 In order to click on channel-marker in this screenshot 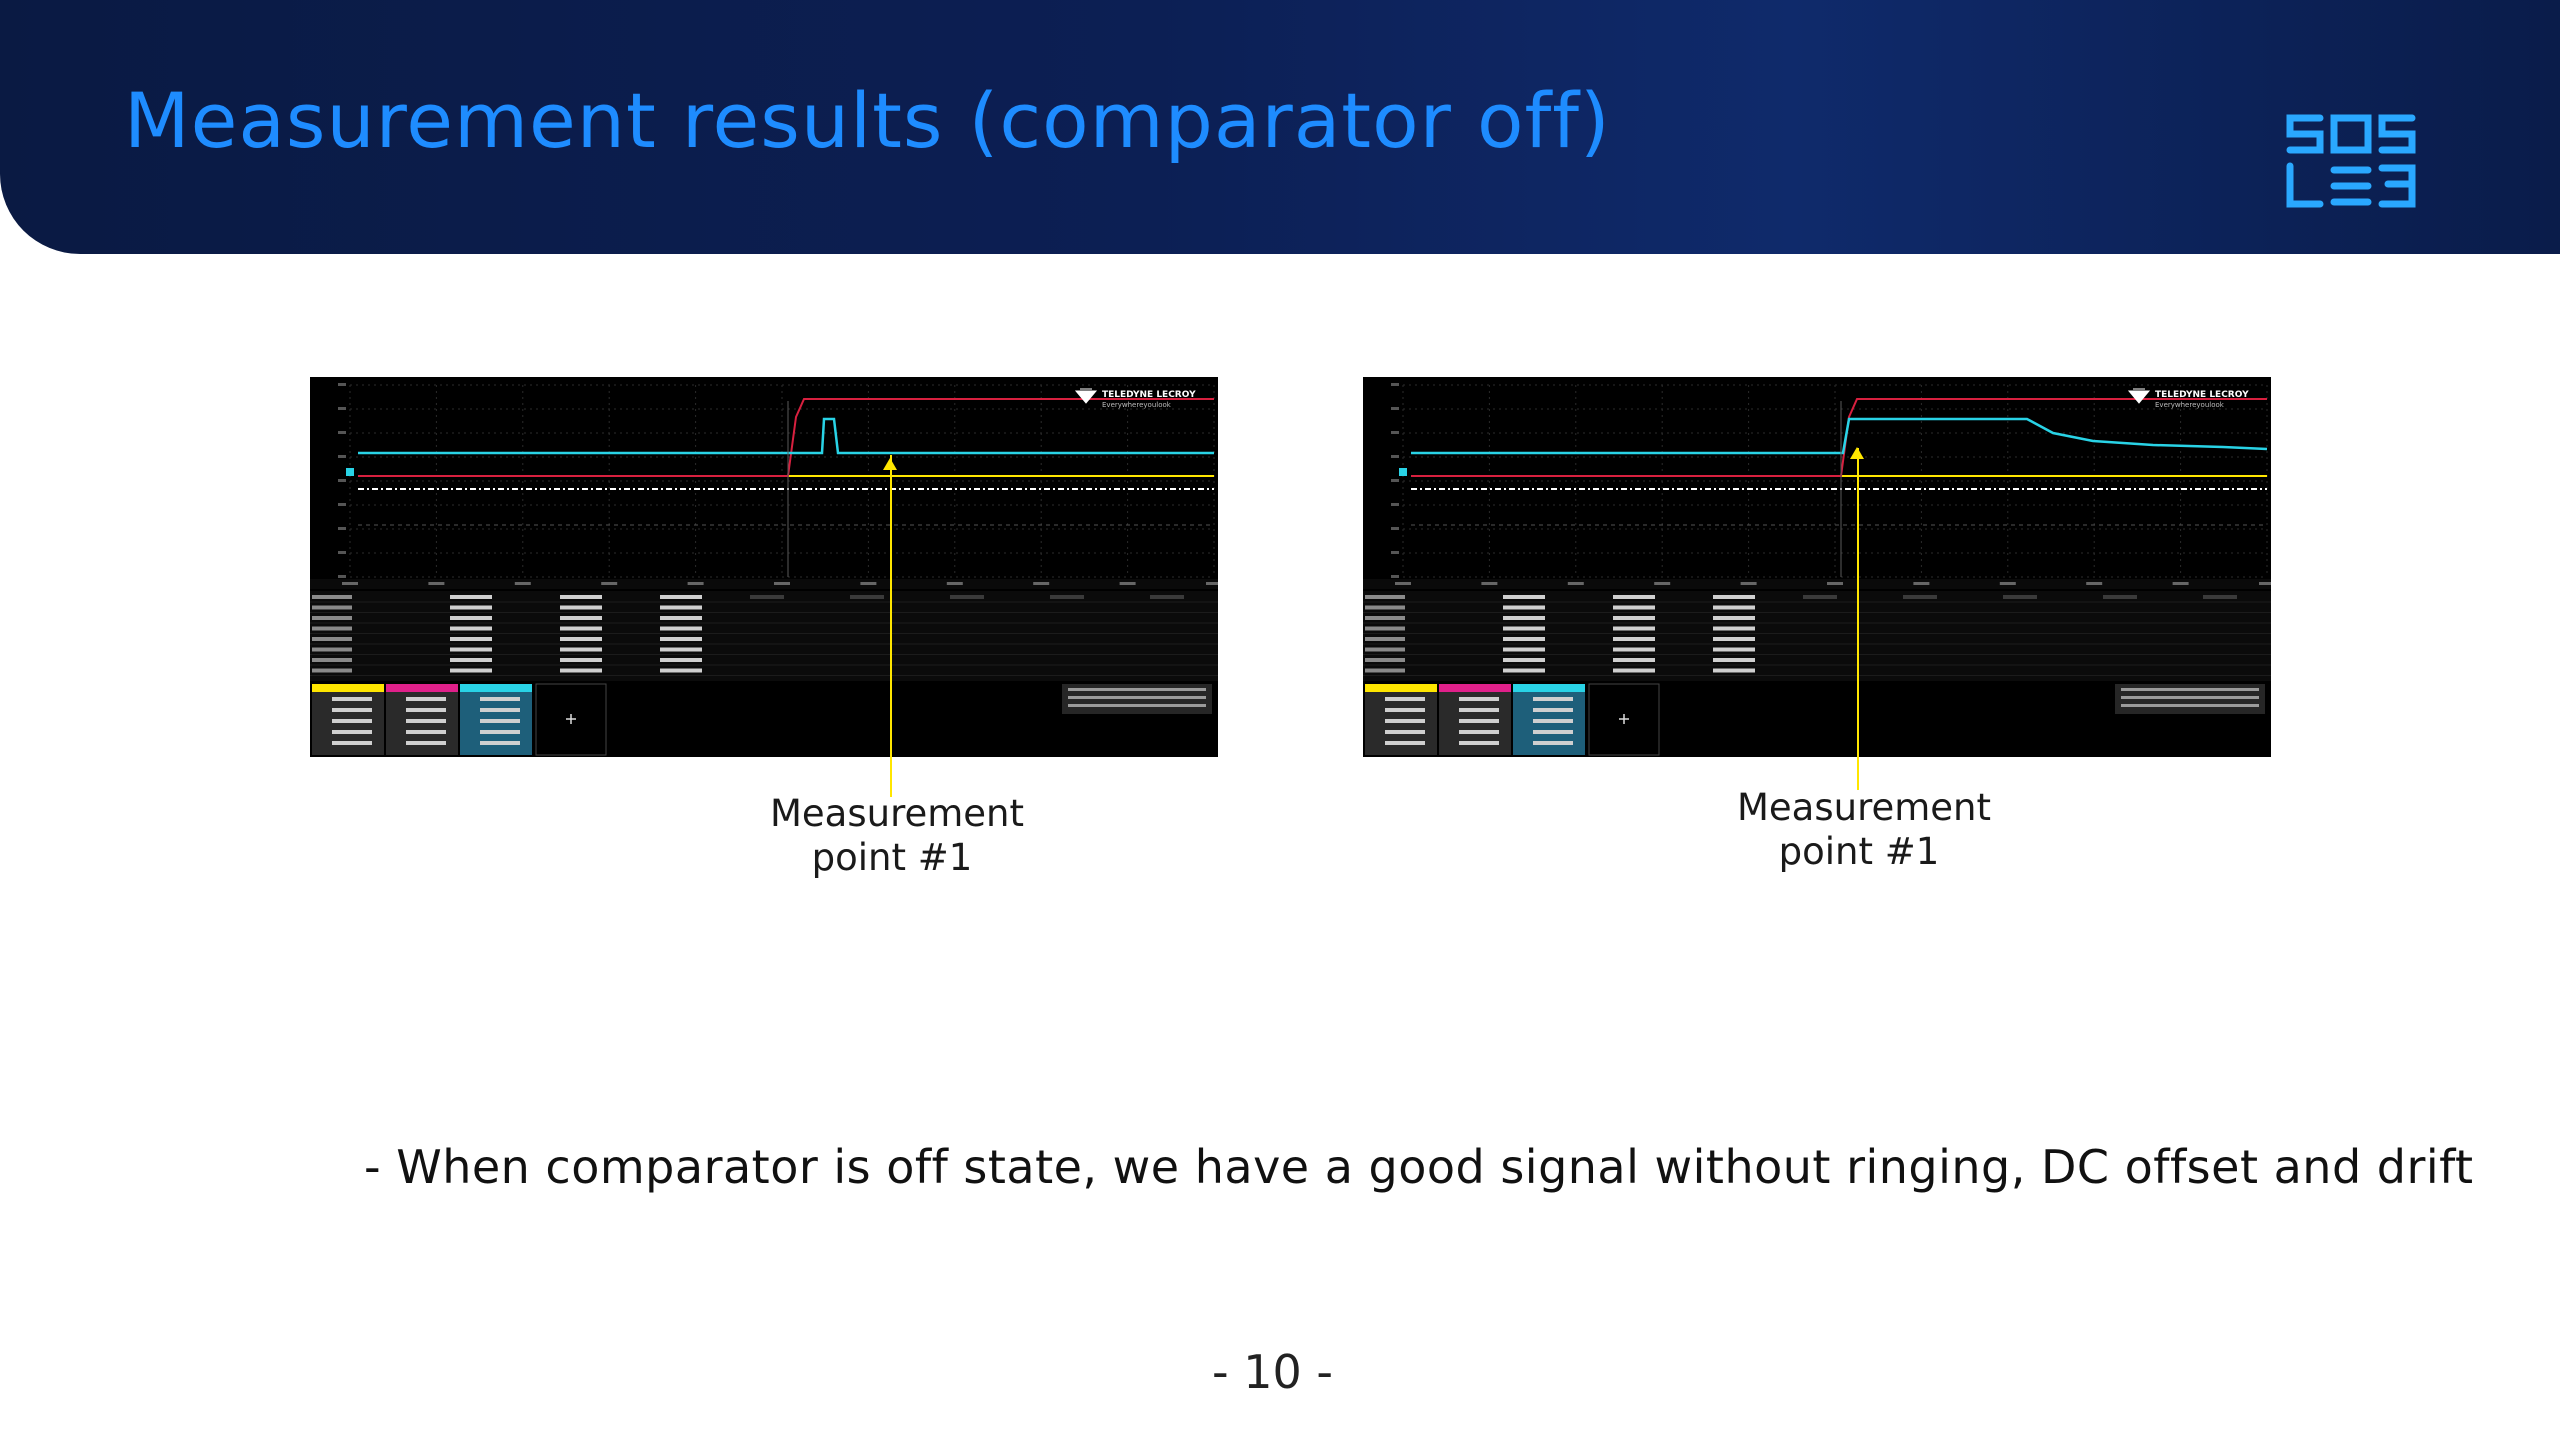, I will do `click(350, 472)`.